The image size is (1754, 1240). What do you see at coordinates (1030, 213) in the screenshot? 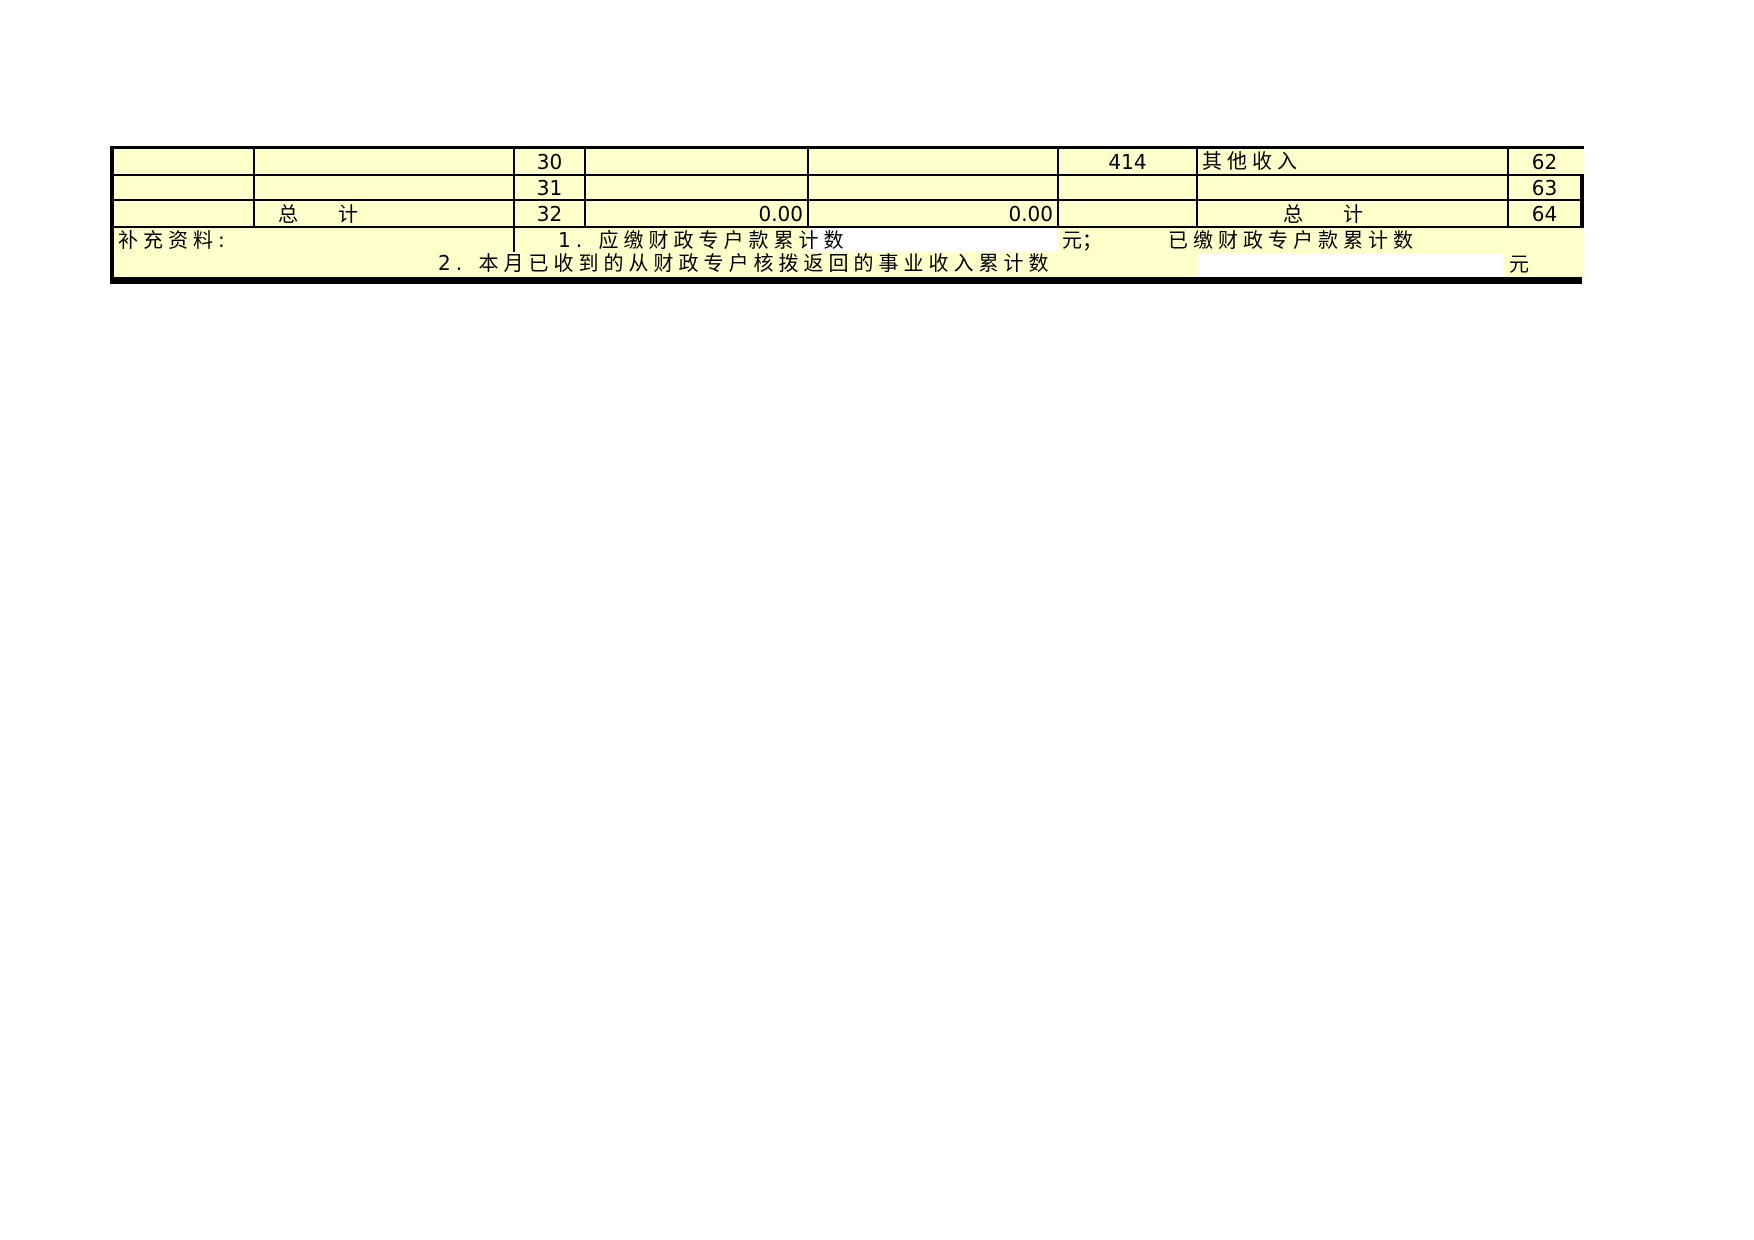
I see `total-row-amount2-cell: 0.00` at bounding box center [1030, 213].